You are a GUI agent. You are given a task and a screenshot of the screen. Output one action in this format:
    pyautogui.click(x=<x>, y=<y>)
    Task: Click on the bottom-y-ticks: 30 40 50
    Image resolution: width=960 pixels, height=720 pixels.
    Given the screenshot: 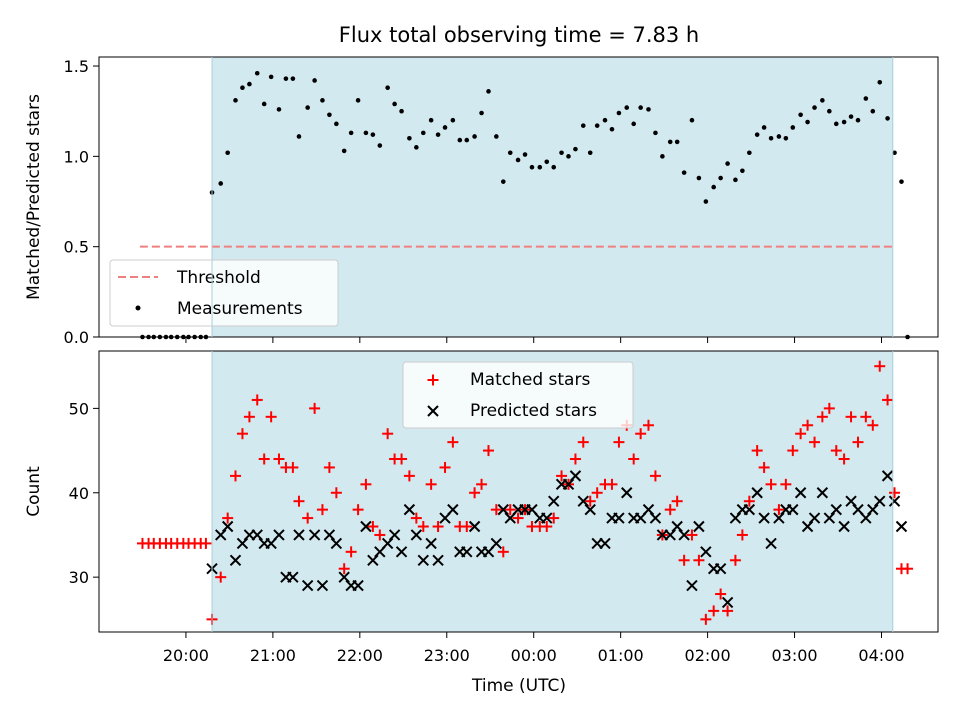 What is the action you would take?
    pyautogui.click(x=84, y=493)
    